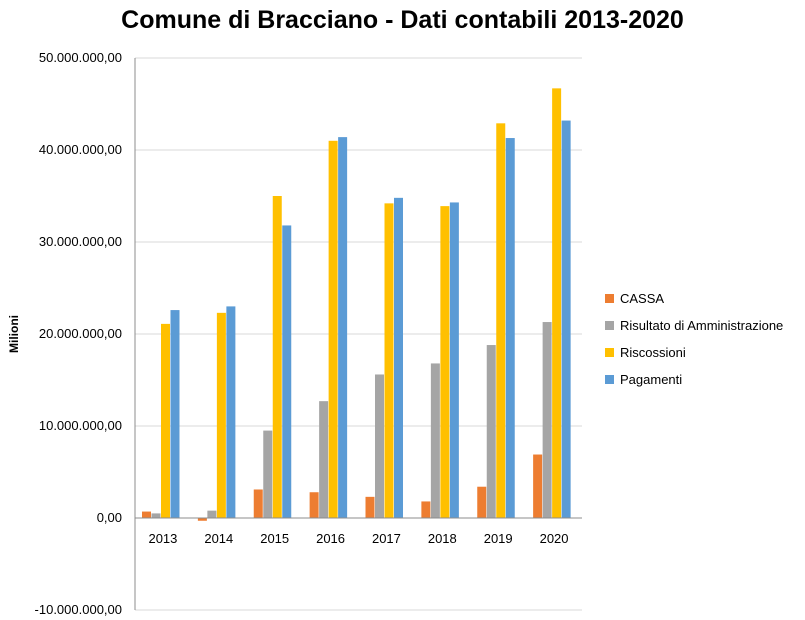 The width and height of the screenshot is (805, 620). Describe the element at coordinates (78, 609) in the screenshot. I see `y-tick-label: -10.000.000,00` at that location.